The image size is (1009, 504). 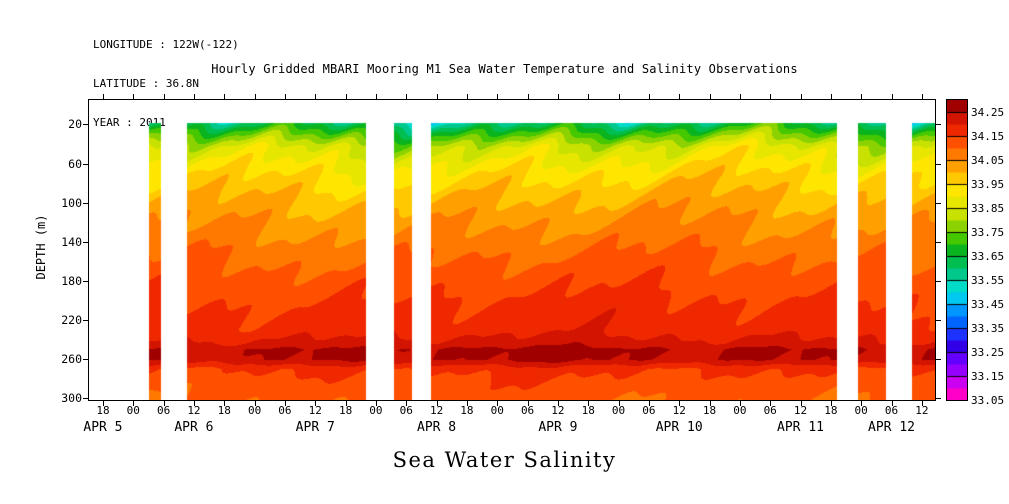 I want to click on y-tick-label: 140, so click(x=71, y=241).